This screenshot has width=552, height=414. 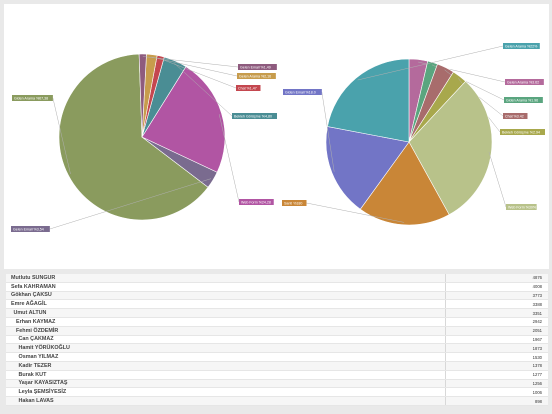 I want to click on slice-label: Giden Arama %67,38, so click(x=31, y=98).